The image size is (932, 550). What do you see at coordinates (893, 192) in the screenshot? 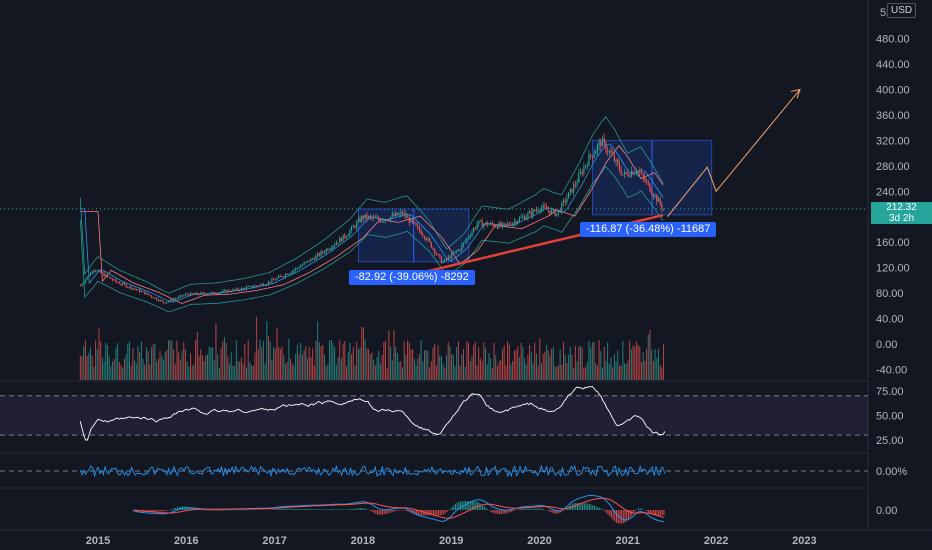
I see `price-tick-label: 240.00` at bounding box center [893, 192].